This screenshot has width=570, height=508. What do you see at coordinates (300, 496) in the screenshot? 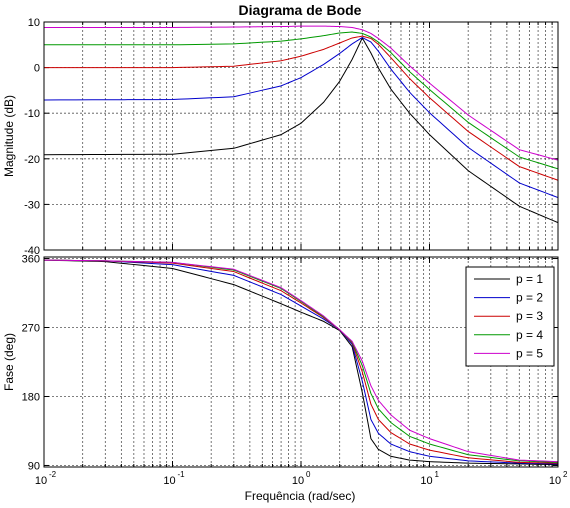
I see `x-axis-label: Frequência (rad/sec)` at bounding box center [300, 496].